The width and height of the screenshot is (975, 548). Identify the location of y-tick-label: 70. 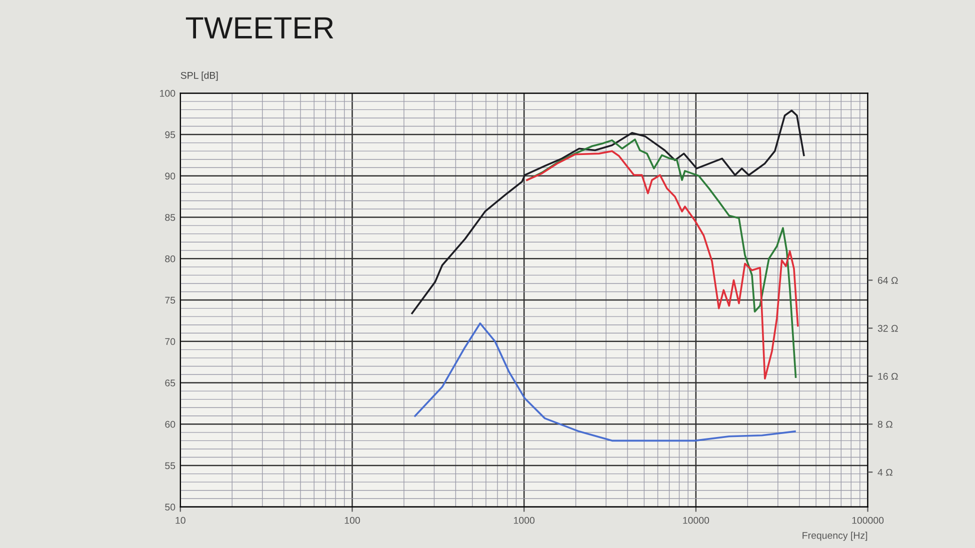
(170, 342).